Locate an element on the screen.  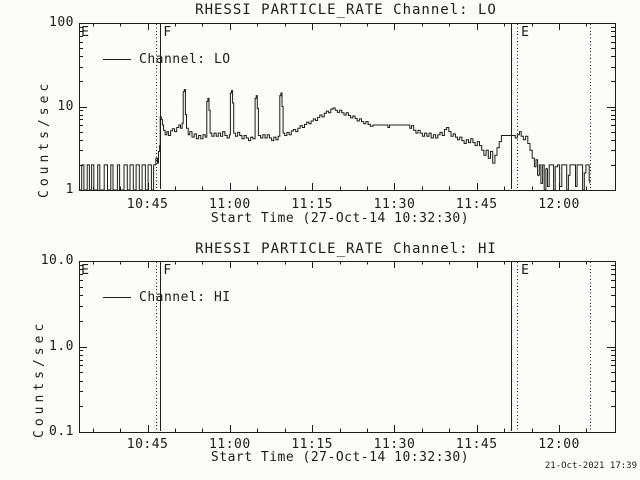
x-axis-label-lo: Start Time (27-Oct-14 10:32:30) is located at coordinates (340, 218).